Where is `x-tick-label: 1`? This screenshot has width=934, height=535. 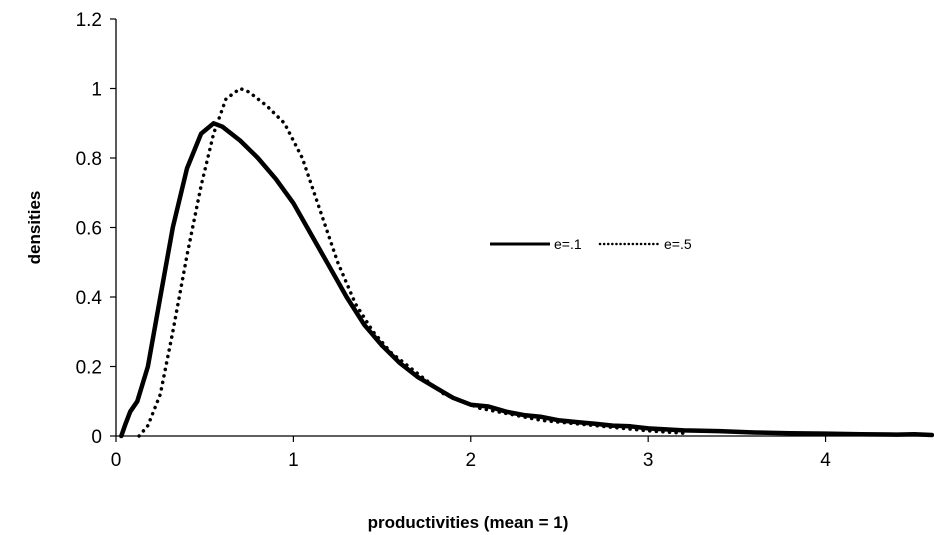 x-tick-label: 1 is located at coordinates (293, 460).